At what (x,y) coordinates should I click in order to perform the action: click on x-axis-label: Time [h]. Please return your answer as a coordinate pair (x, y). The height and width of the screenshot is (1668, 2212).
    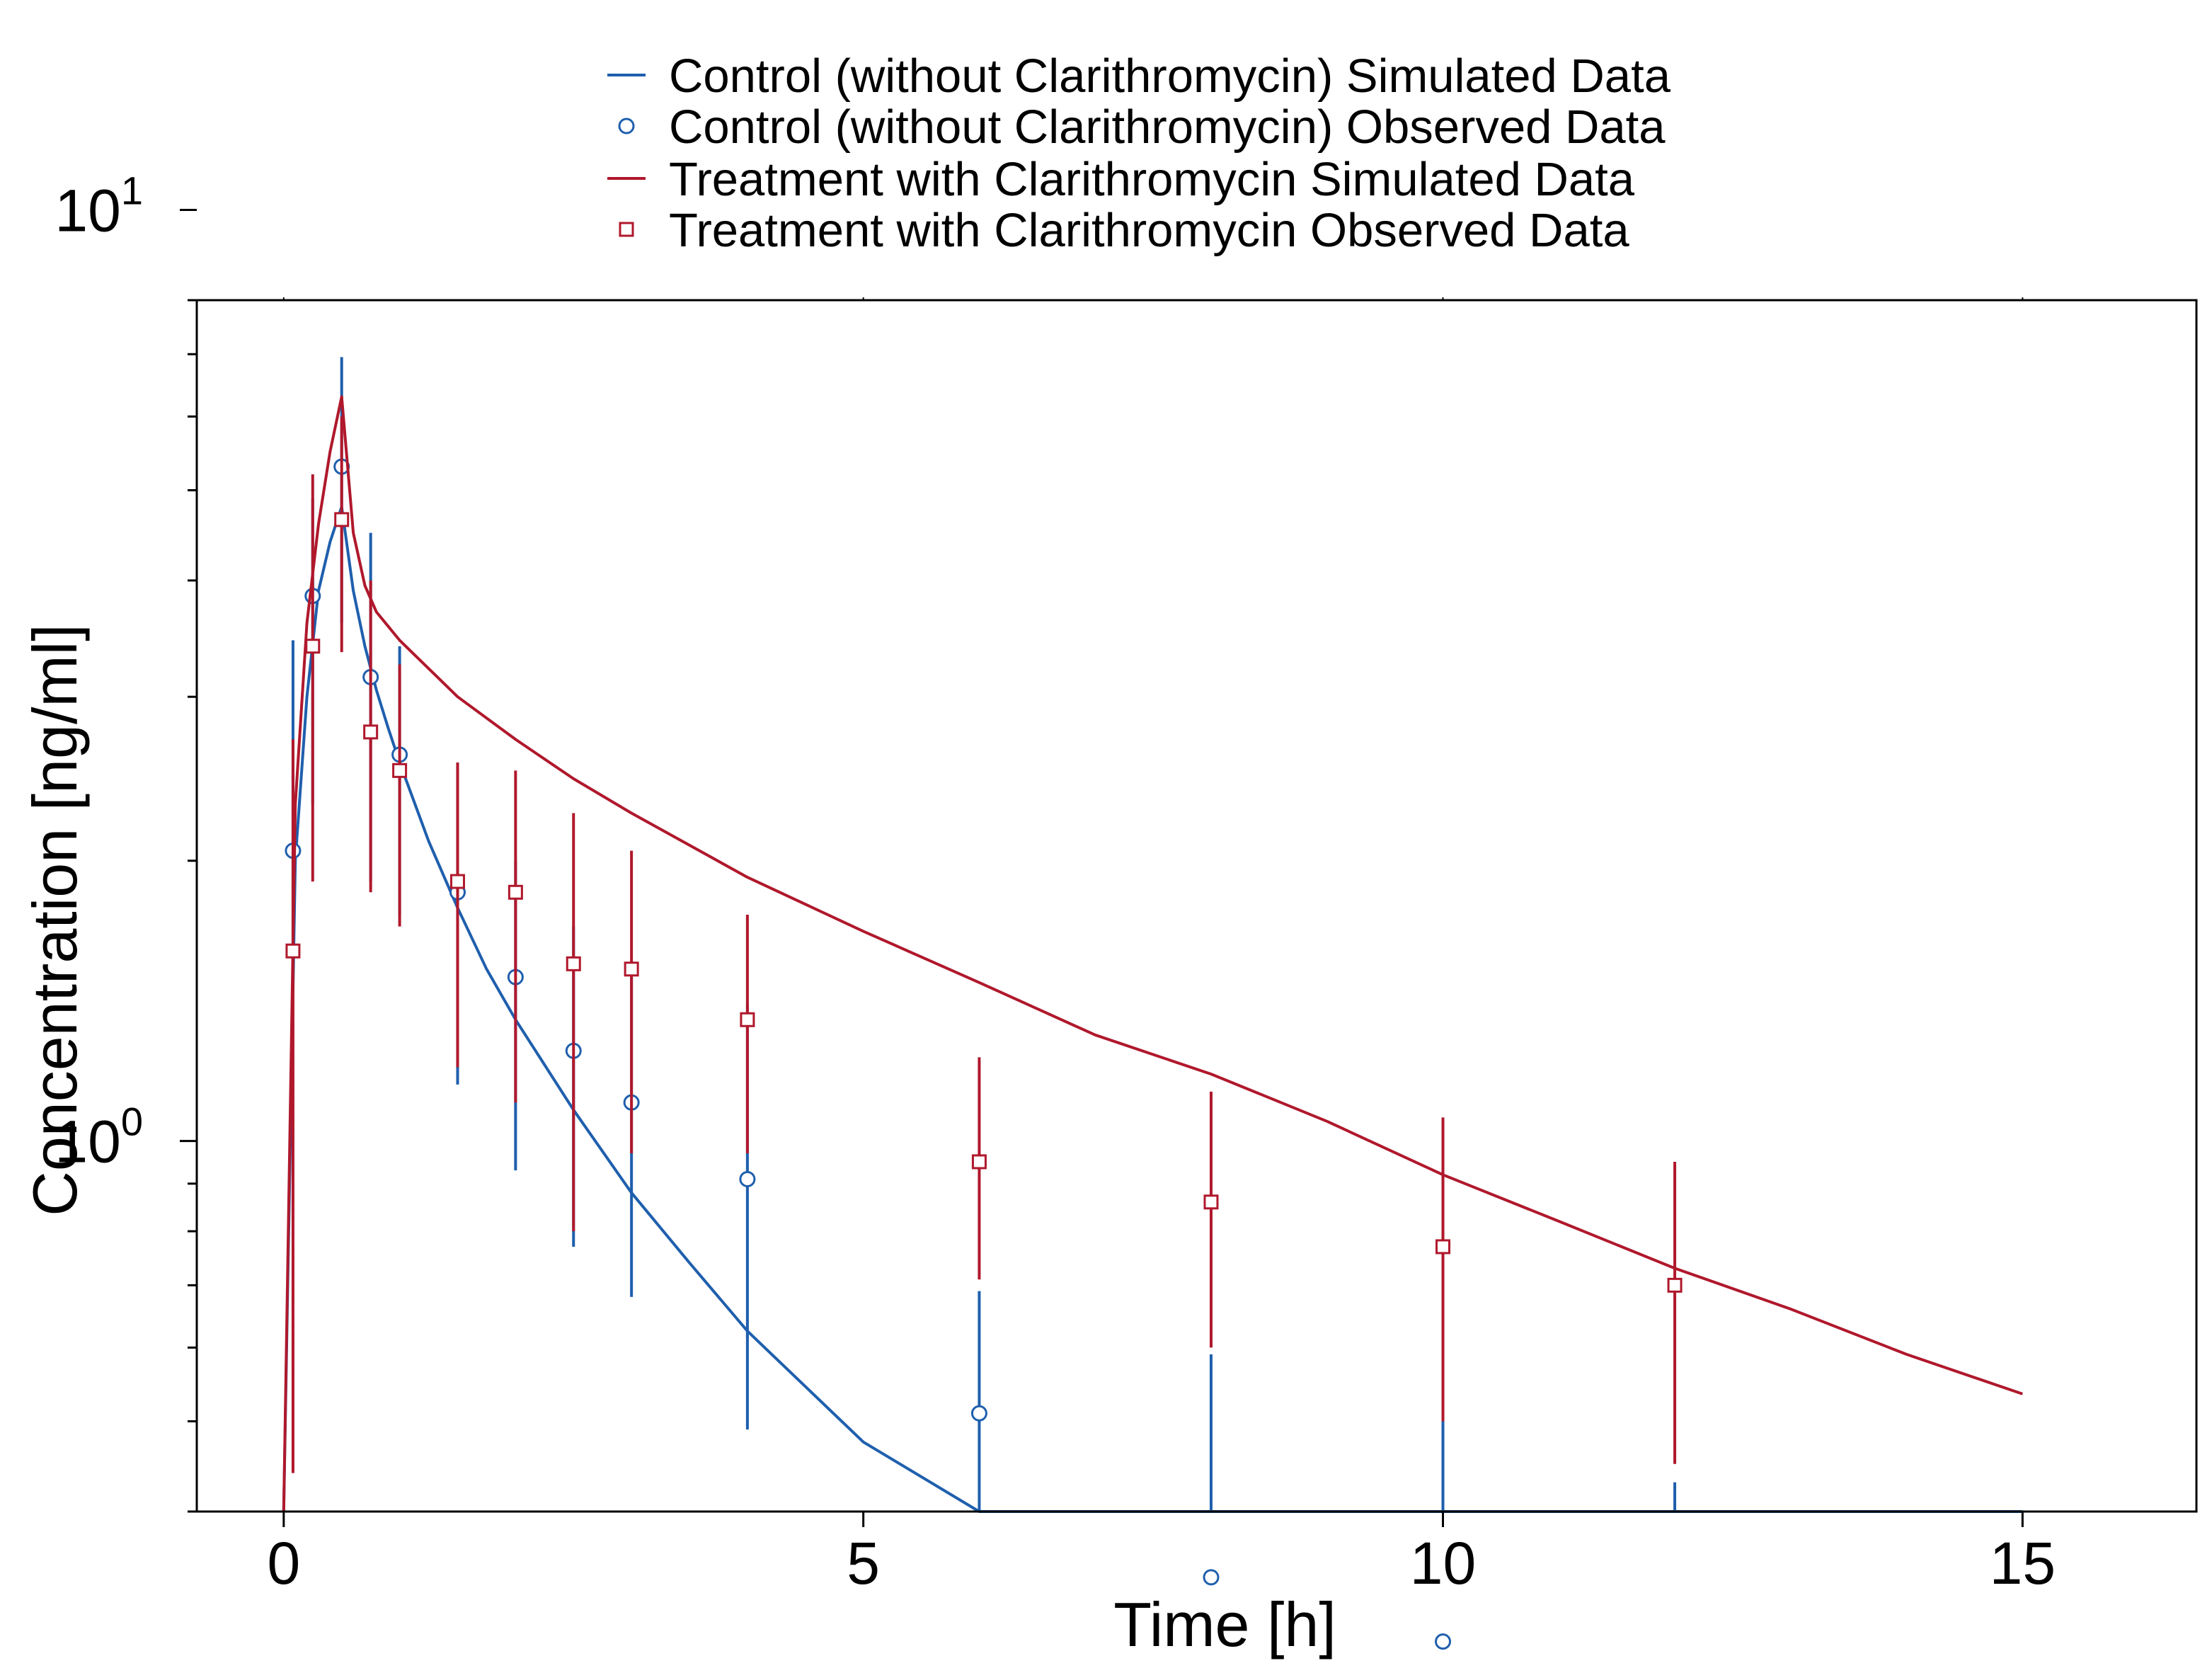
    Looking at the image, I should click on (1224, 1625).